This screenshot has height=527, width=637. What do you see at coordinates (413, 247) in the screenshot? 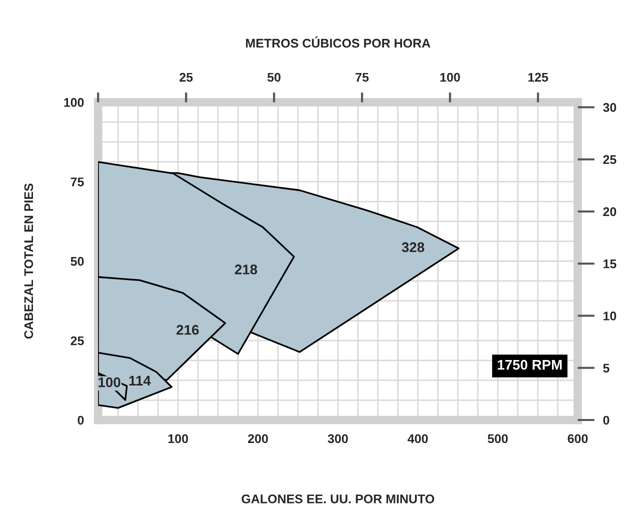
I see `annotation: 328` at bounding box center [413, 247].